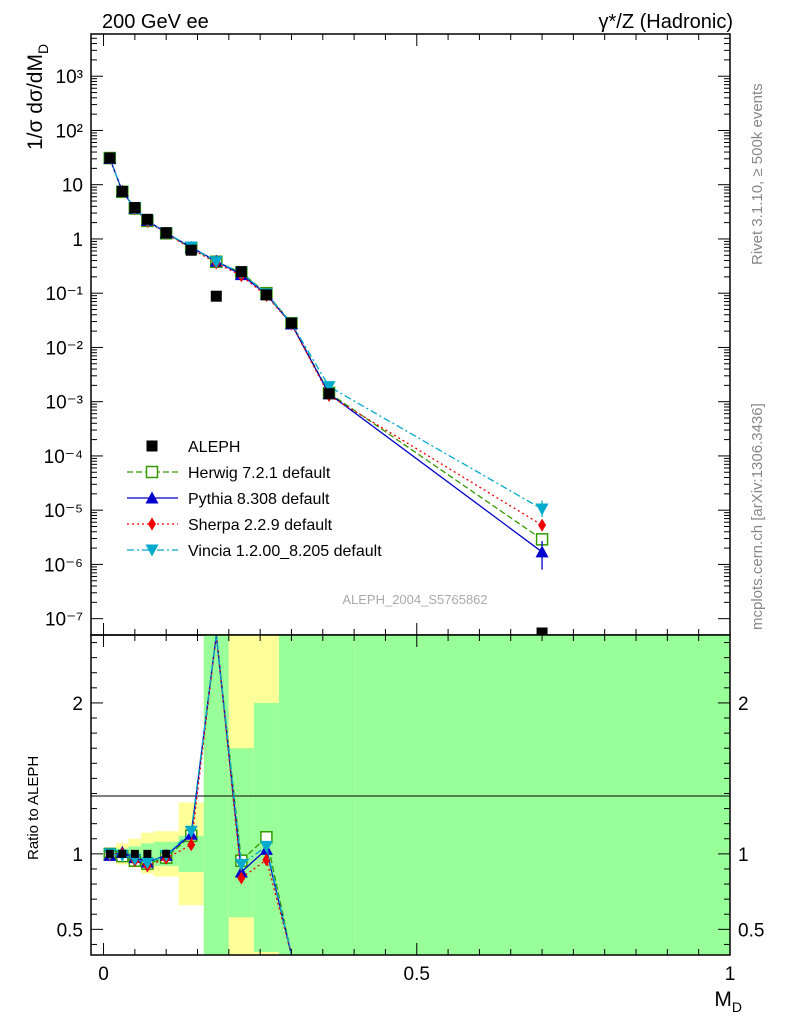 This screenshot has width=786, height=1024. What do you see at coordinates (65, 294) in the screenshot?
I see `main-ytick-label: 10⁻¹` at bounding box center [65, 294].